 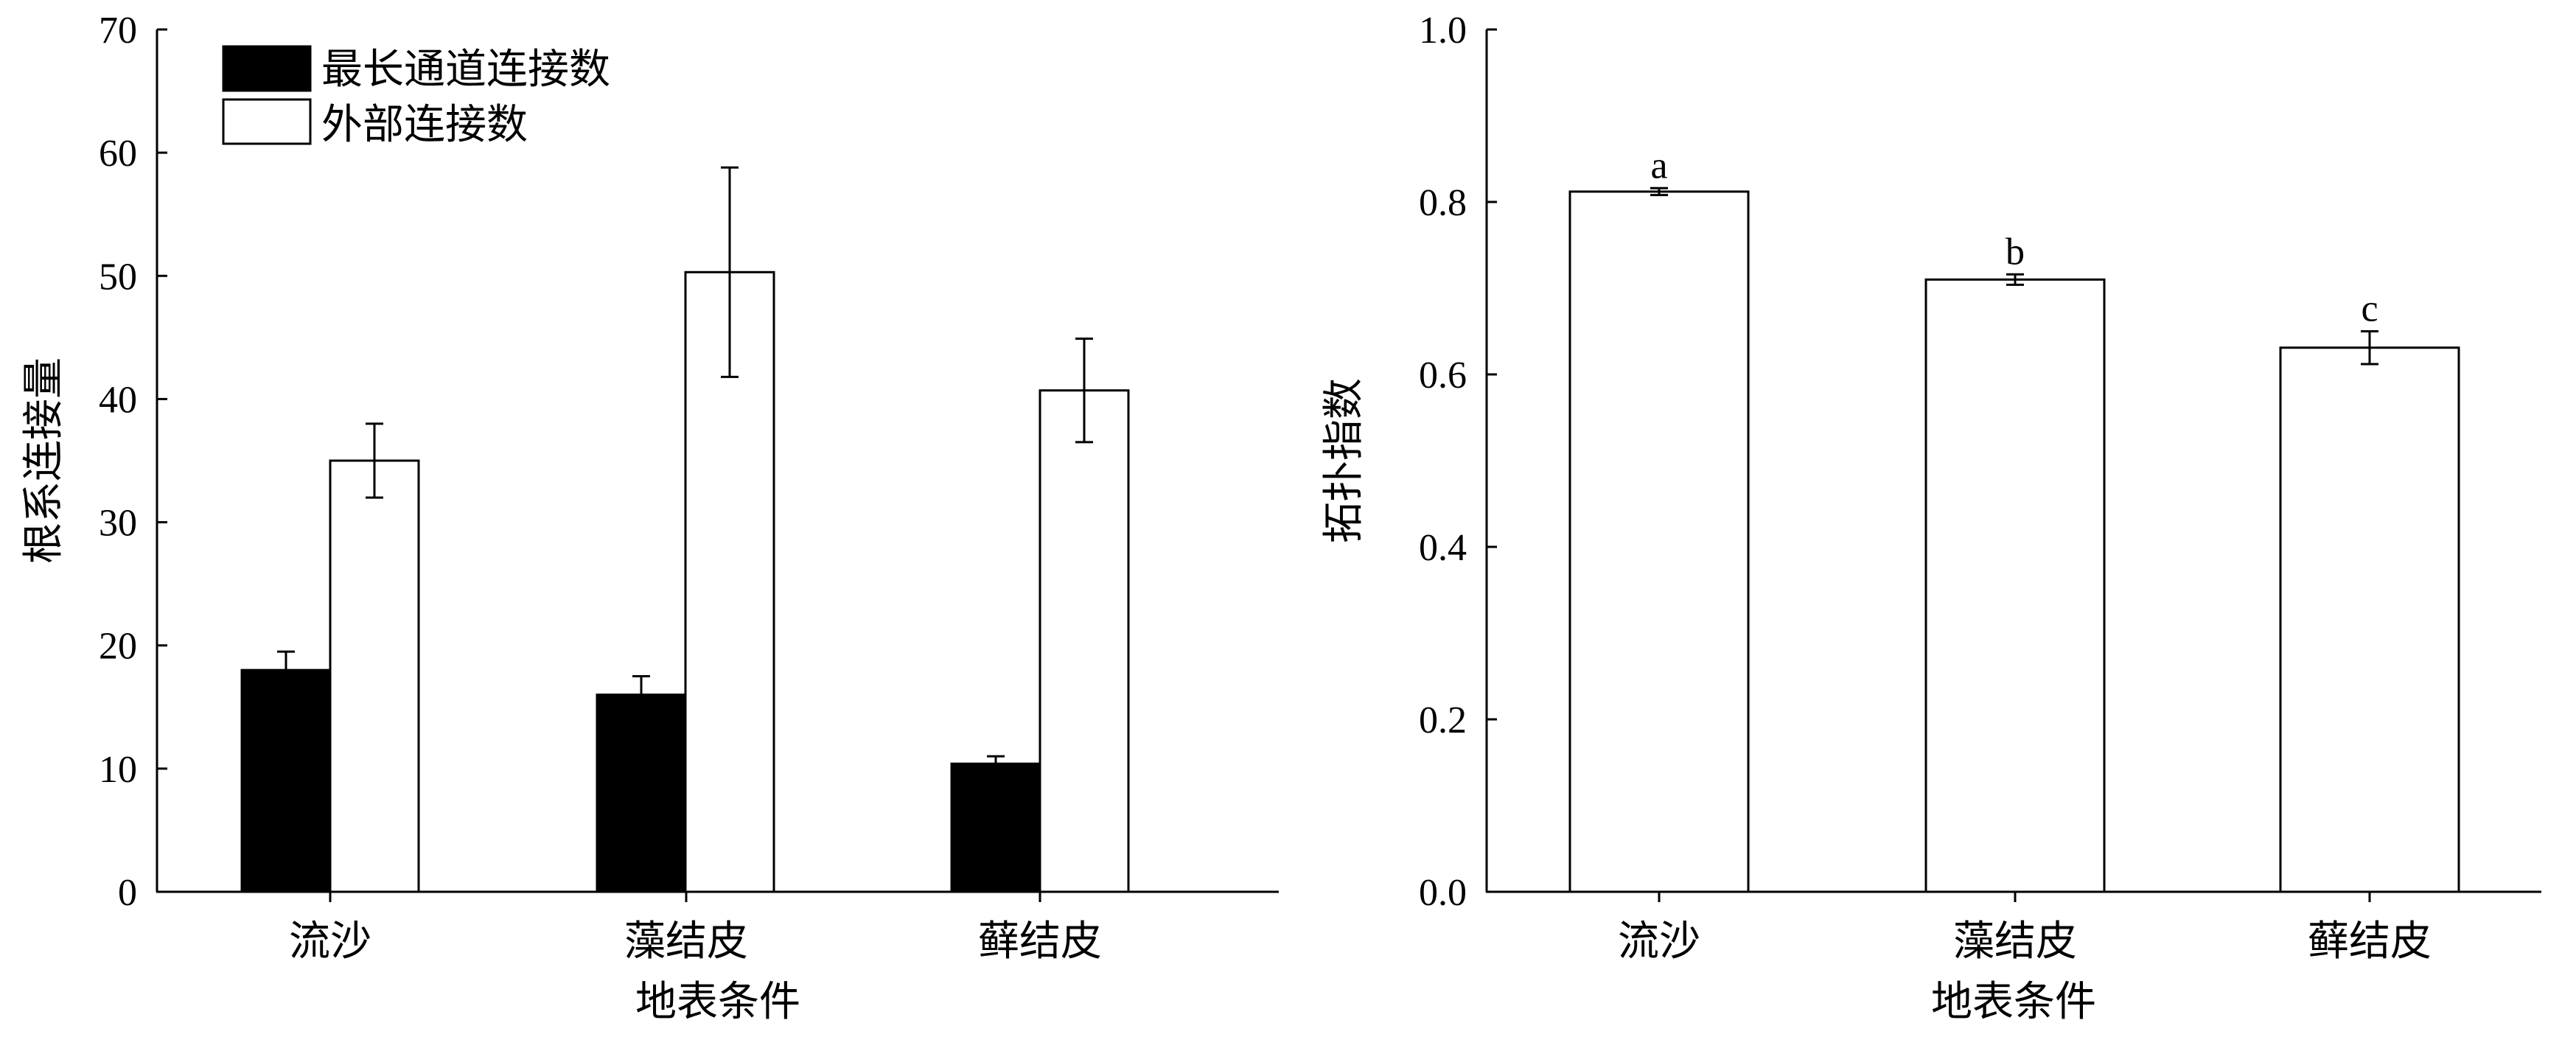 What do you see at coordinates (2013, 1002) in the screenshot?
I see `right-x-axis-title: 地表条件` at bounding box center [2013, 1002].